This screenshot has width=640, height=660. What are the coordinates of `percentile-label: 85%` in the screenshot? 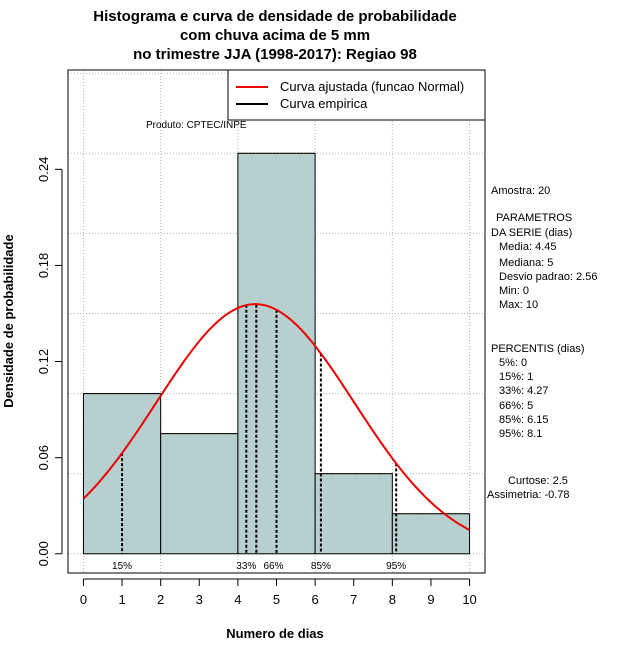 It's located at (321, 566).